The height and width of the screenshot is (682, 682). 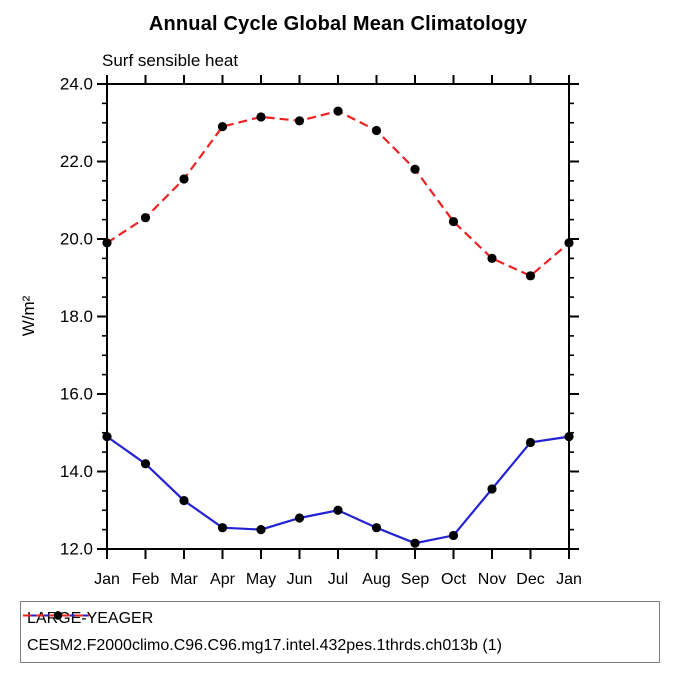 I want to click on x-tick-label: Oct, so click(x=453, y=579).